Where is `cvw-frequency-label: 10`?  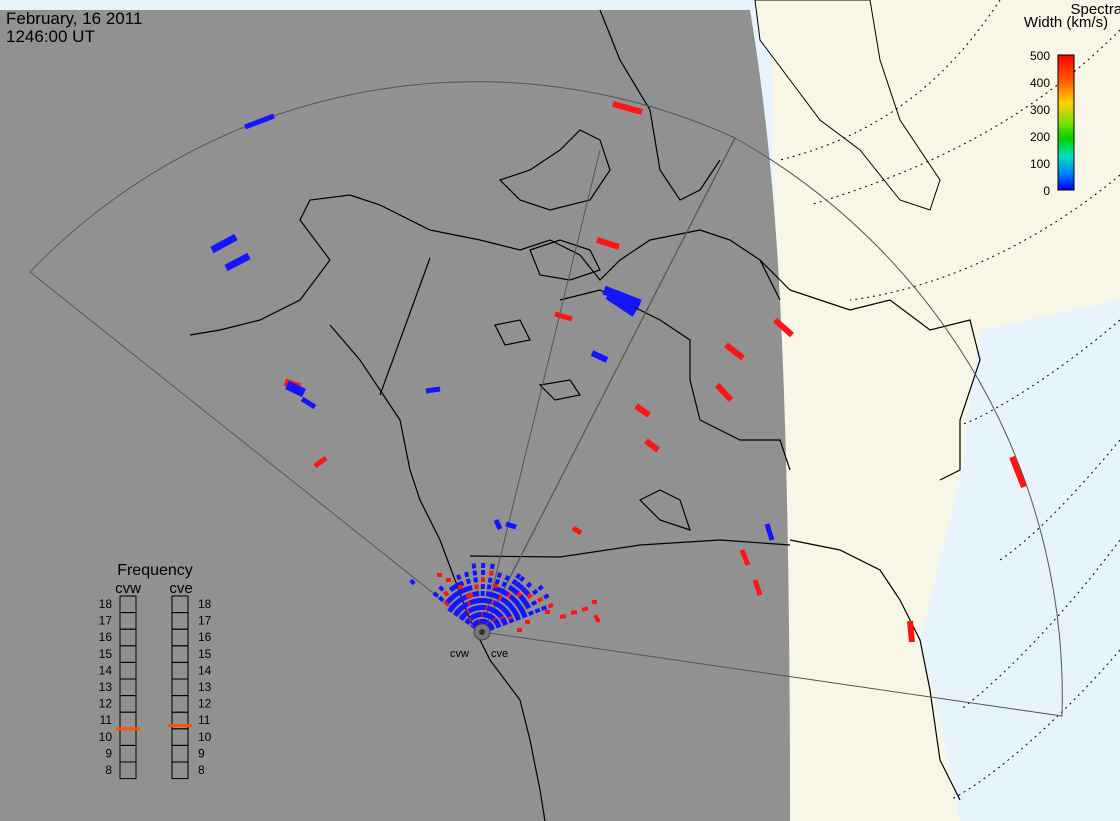
cvw-frequency-label: 10 is located at coordinates (106, 737).